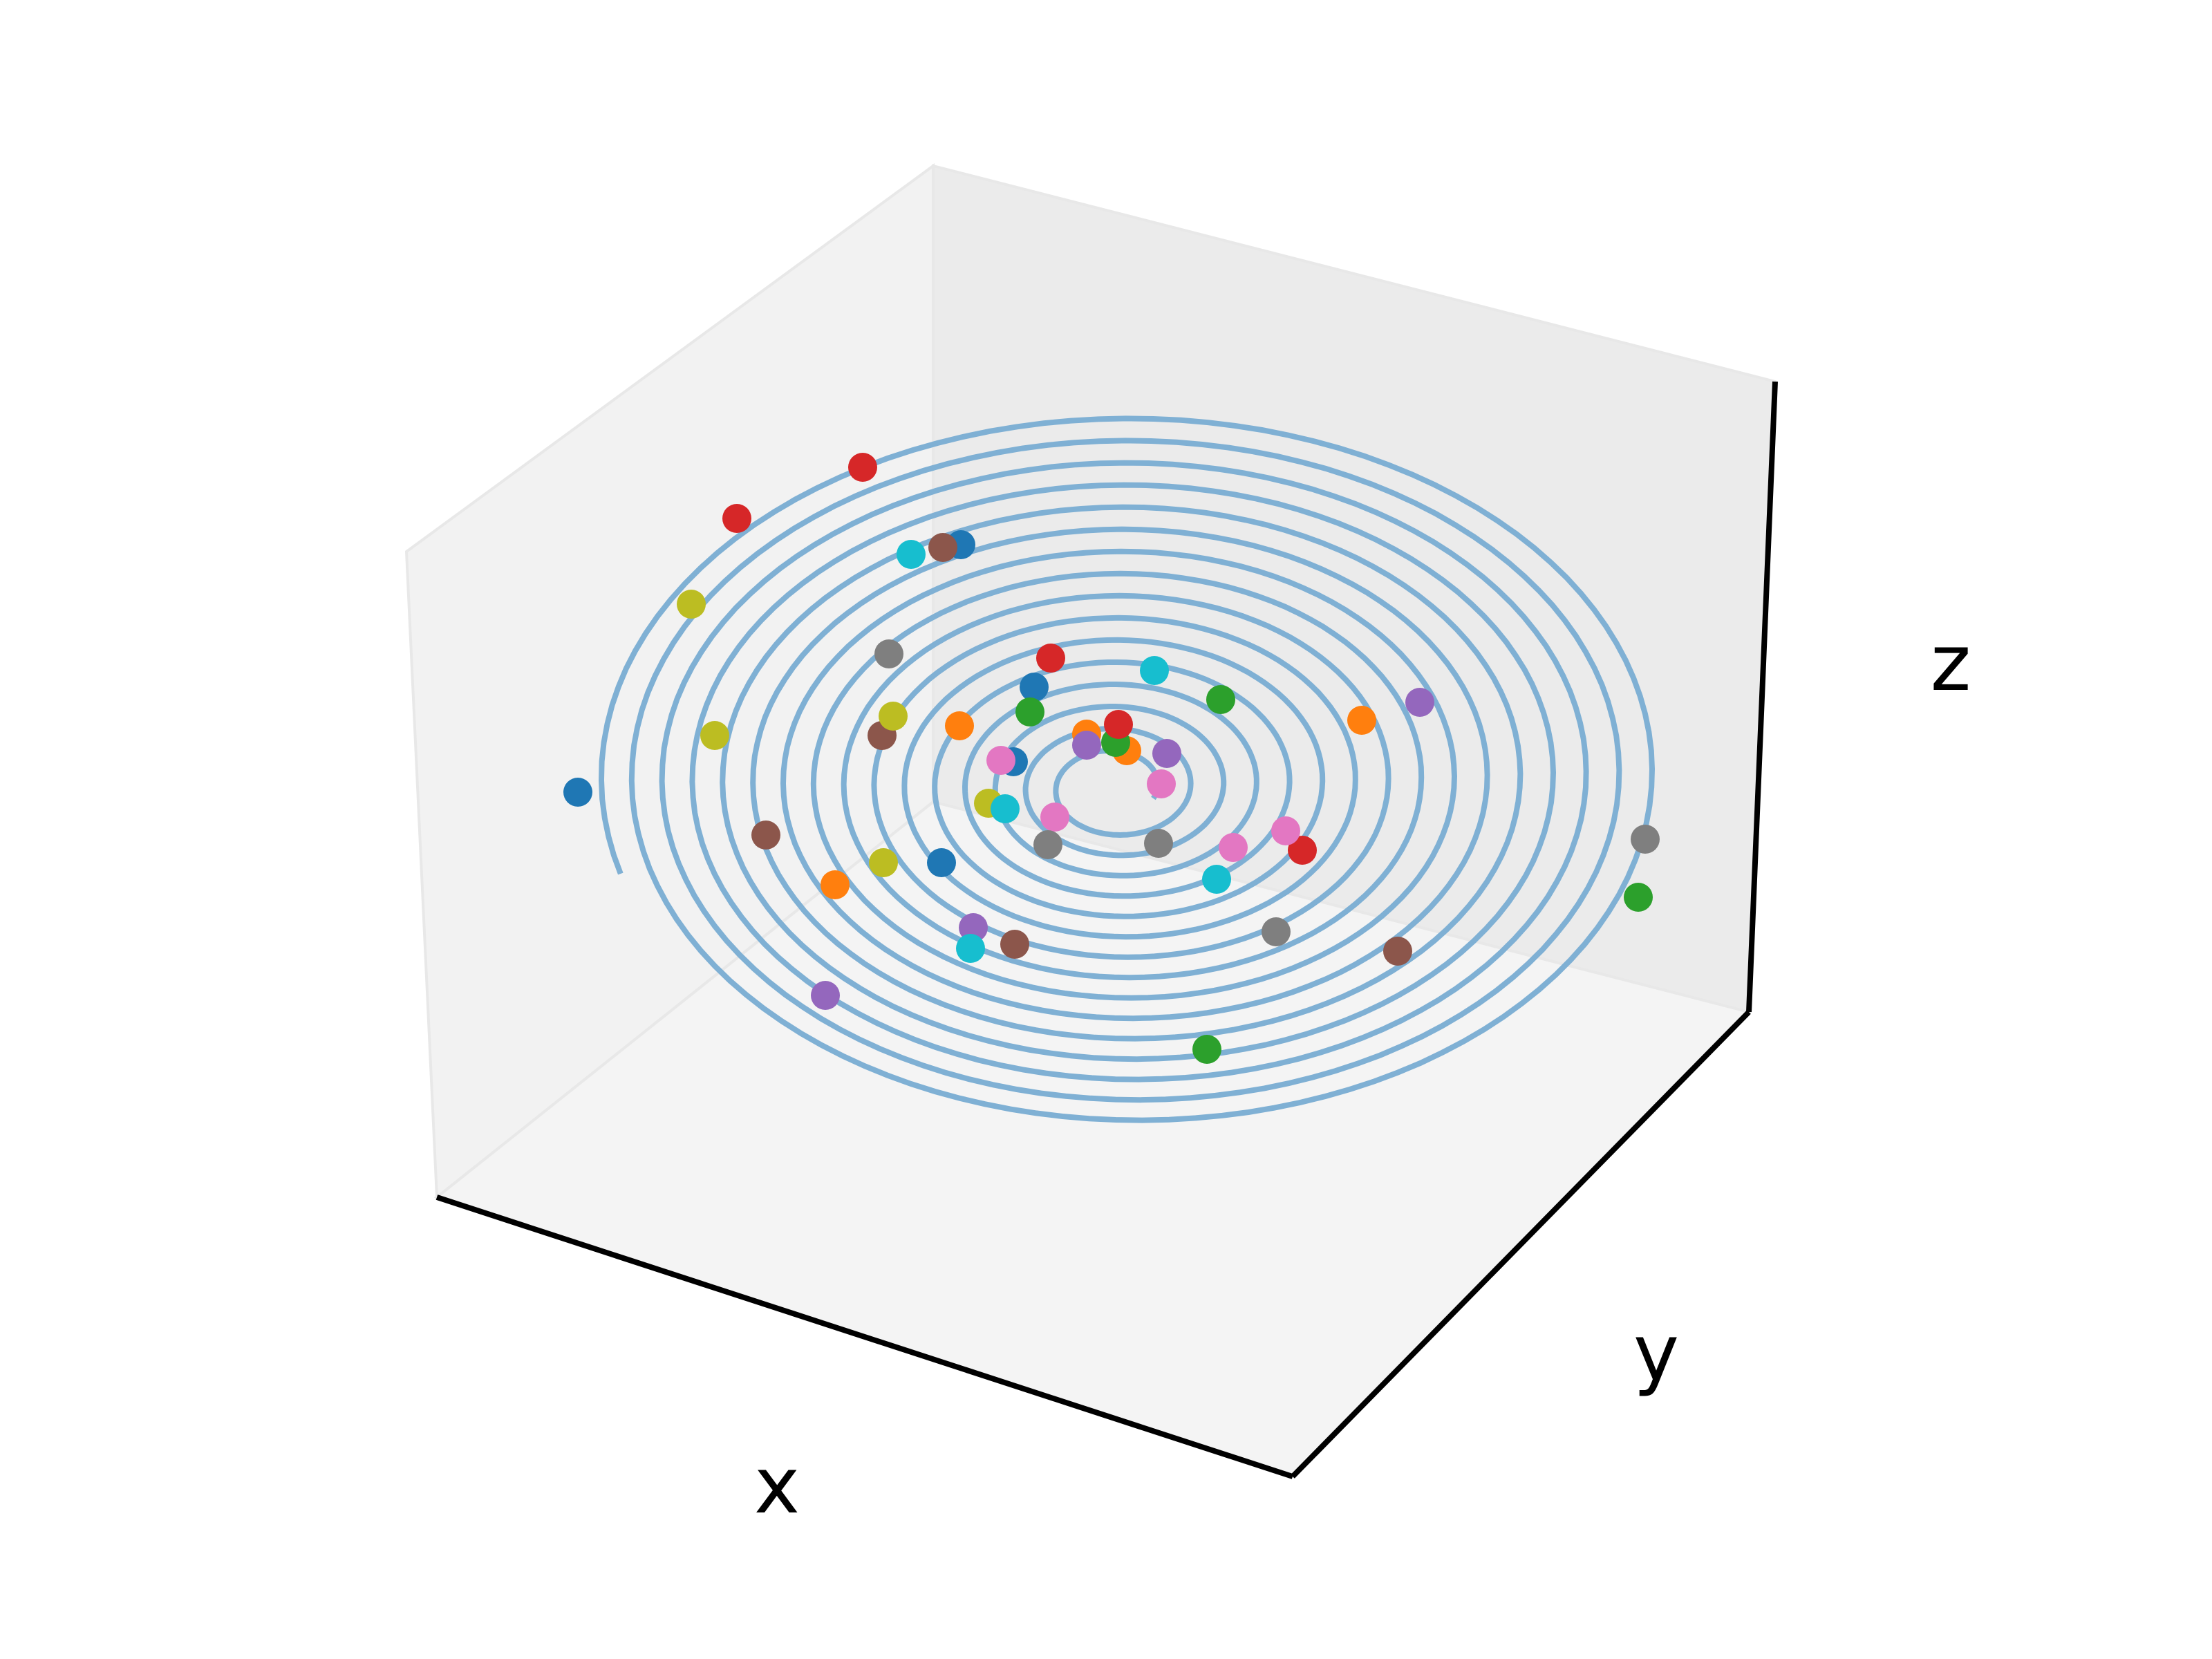 The image size is (2212, 1659). What do you see at coordinates (864, 1337) in the screenshot?
I see `x-axis-line` at bounding box center [864, 1337].